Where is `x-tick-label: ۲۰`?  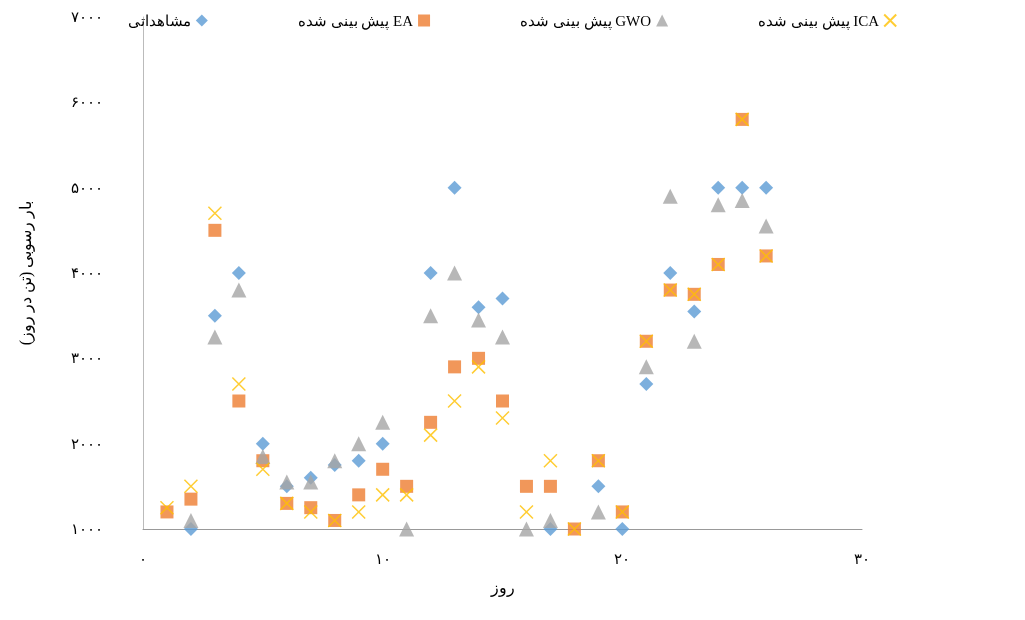 x-tick-label: ۲۰ is located at coordinates (622, 558).